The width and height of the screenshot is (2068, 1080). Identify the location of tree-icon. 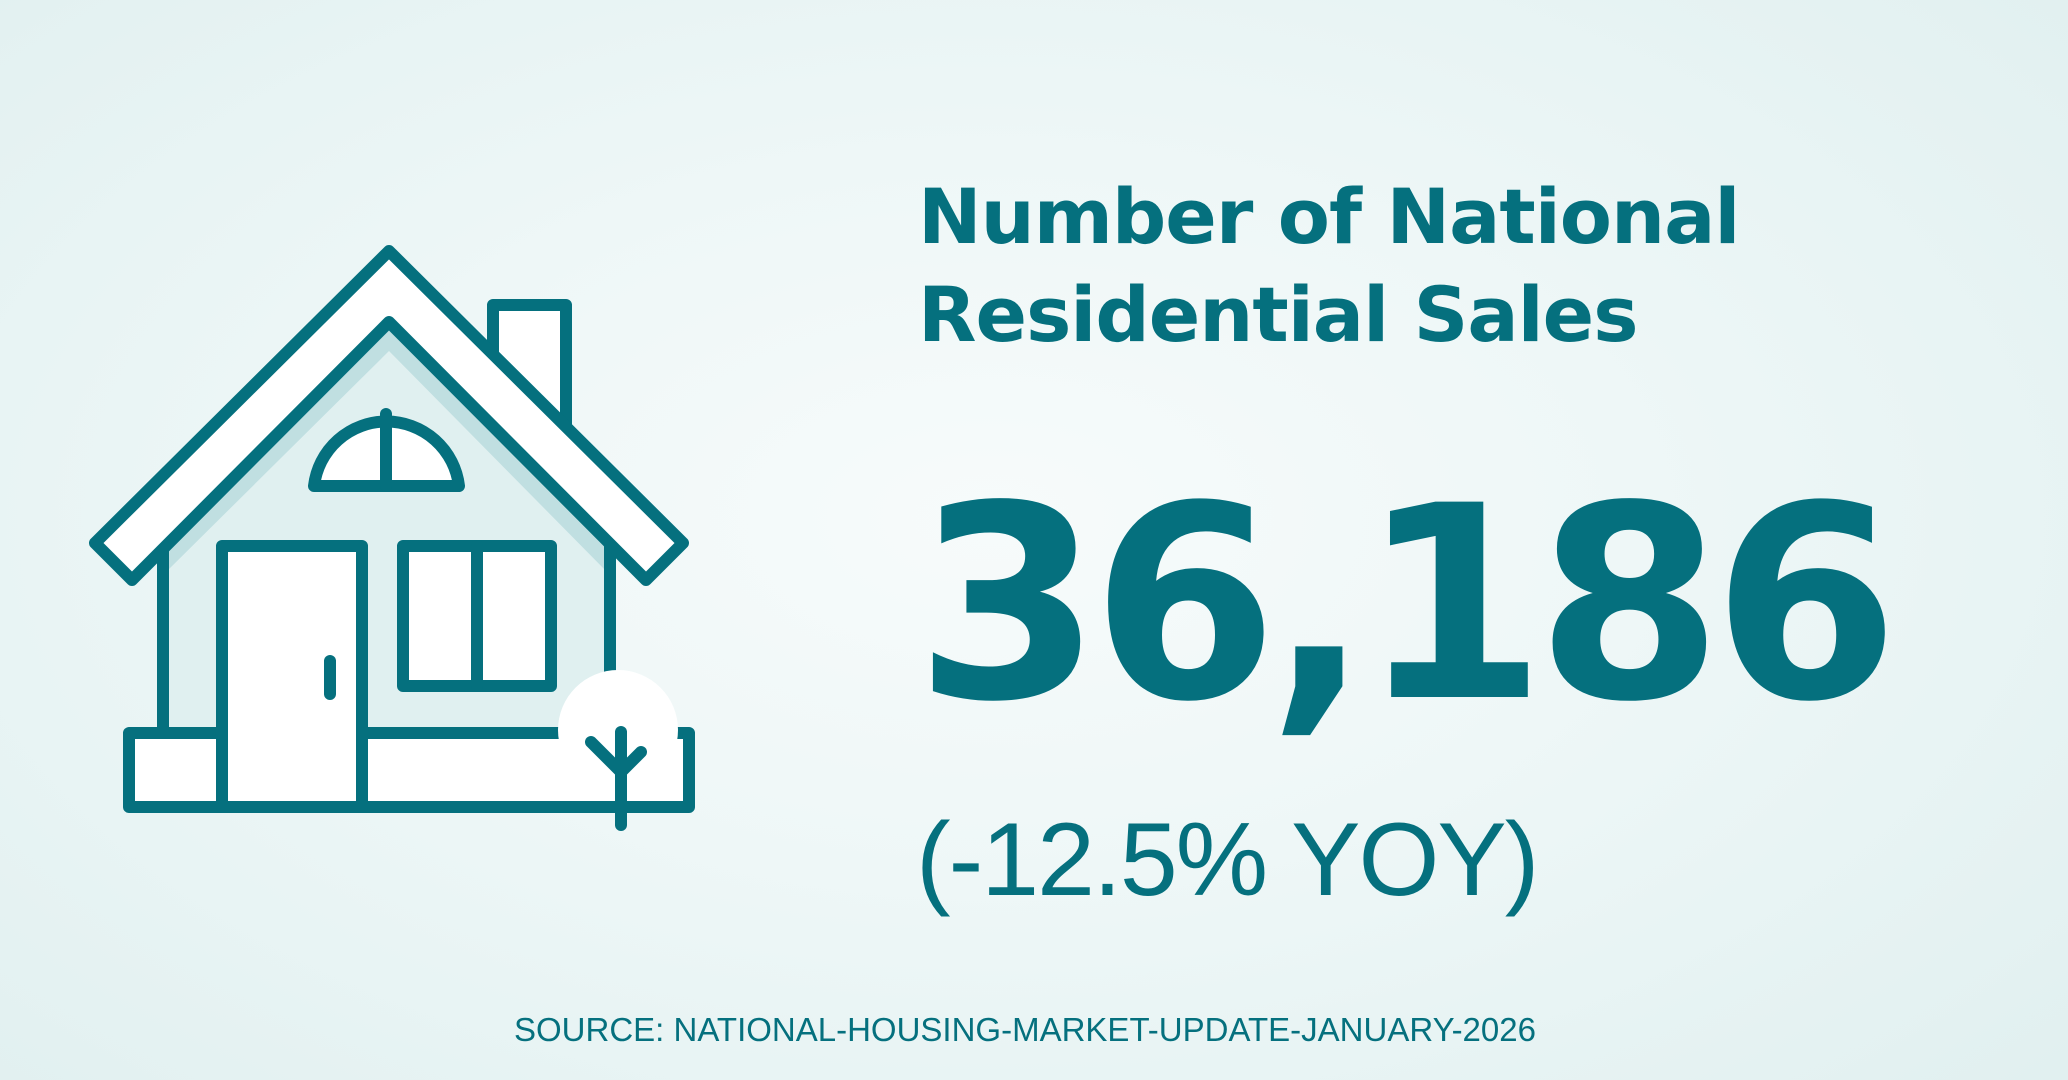
(618, 750).